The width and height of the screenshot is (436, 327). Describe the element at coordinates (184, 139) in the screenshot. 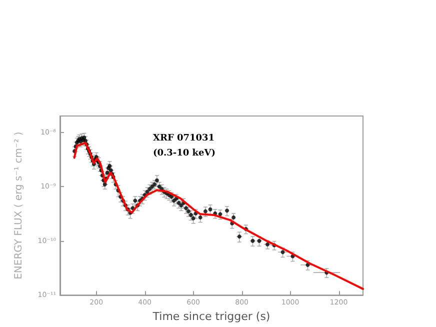

I see `annotation: XRF 071031` at that location.